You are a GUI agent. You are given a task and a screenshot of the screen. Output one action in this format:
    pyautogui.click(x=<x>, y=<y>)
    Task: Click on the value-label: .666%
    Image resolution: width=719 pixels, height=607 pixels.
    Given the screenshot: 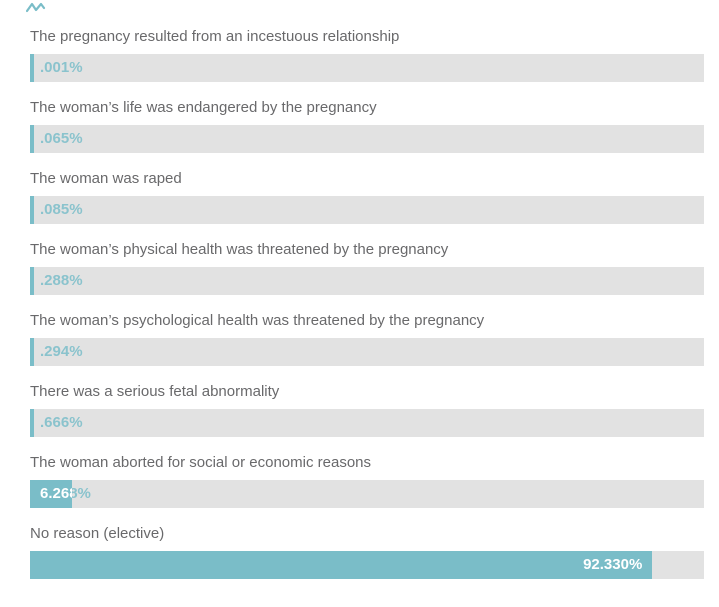 What is the action you would take?
    pyautogui.click(x=61, y=422)
    